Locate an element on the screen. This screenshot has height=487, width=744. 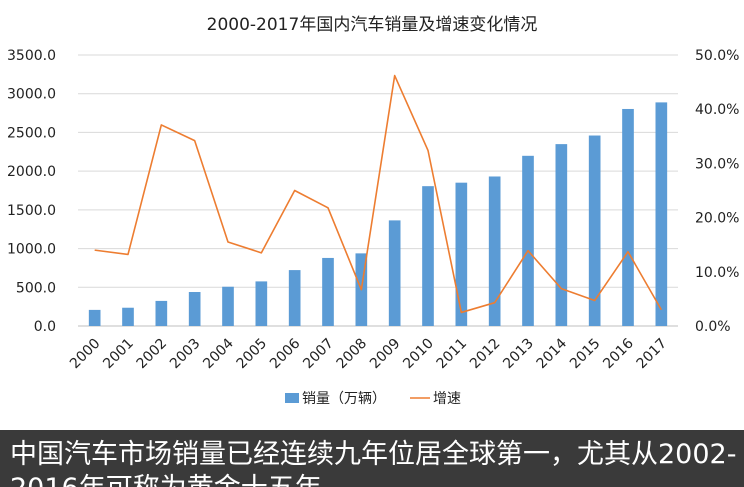
x-axis-tick-label: 2013 is located at coordinates (518, 354).